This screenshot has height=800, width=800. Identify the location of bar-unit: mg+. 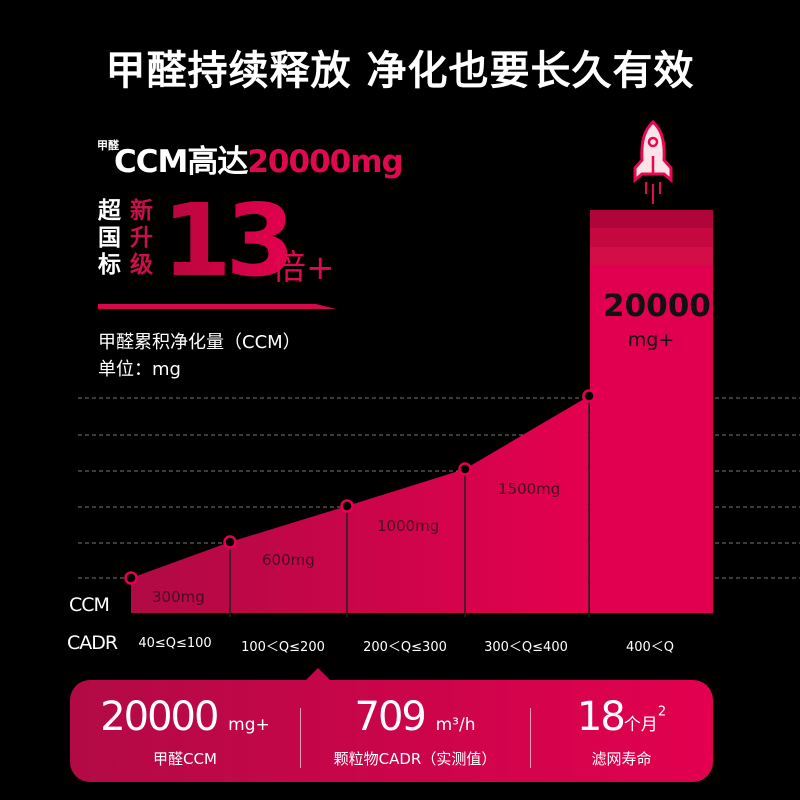
(651, 340).